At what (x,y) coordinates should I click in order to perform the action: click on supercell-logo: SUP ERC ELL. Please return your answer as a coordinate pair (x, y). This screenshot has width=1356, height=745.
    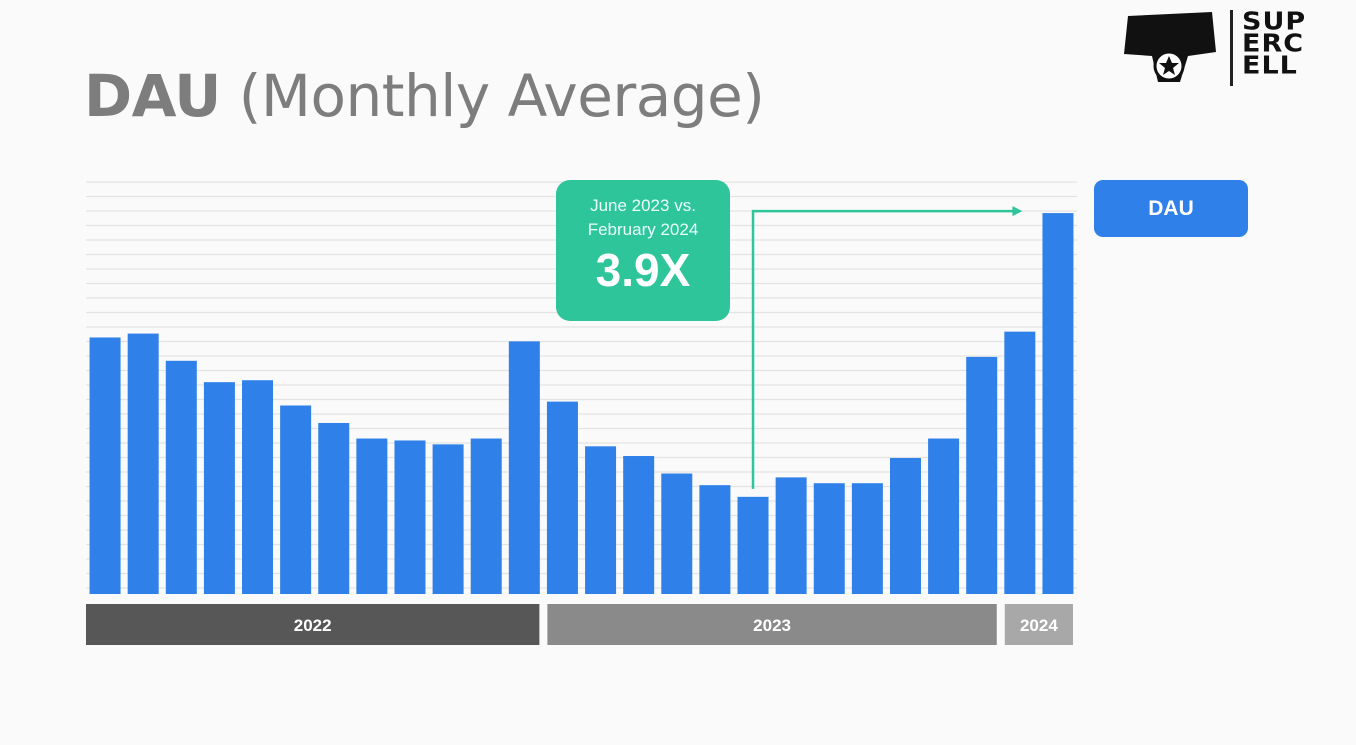
    Looking at the image, I should click on (1292, 43).